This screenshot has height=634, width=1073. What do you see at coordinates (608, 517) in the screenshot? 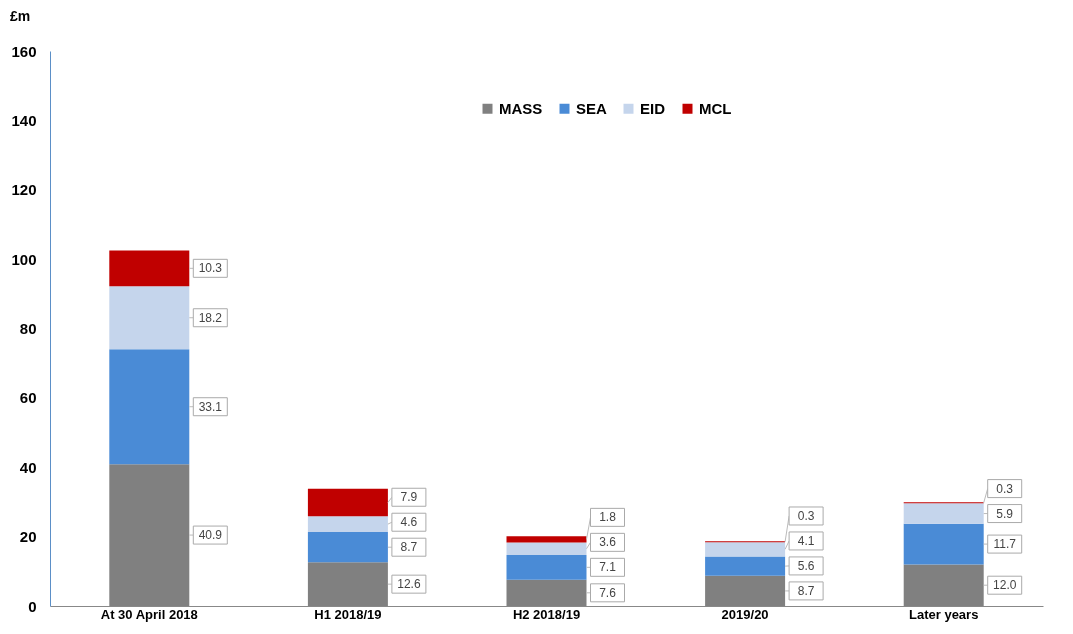
I see `data-label: 1.8` at bounding box center [608, 517].